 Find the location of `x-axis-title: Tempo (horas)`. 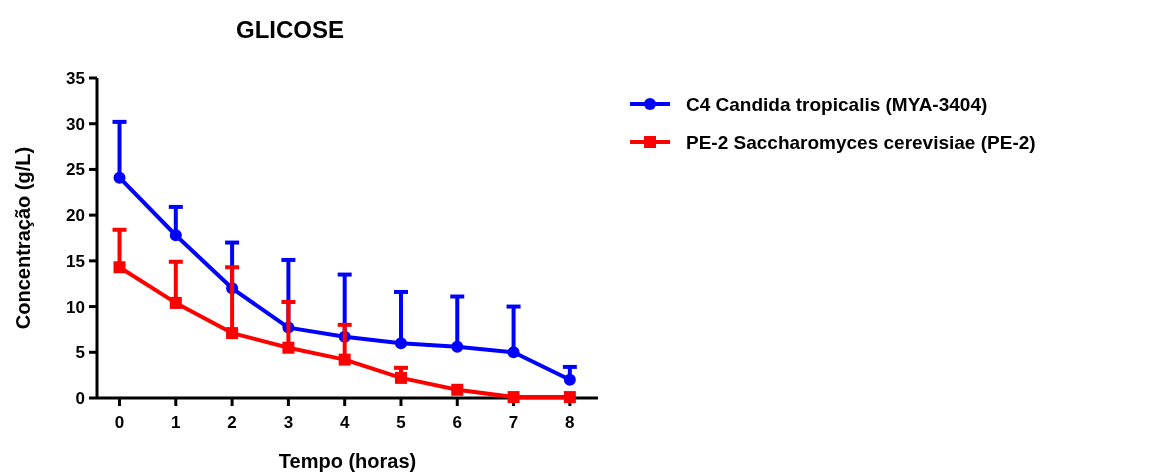

x-axis-title: Tempo (horas) is located at coordinates (347, 461).